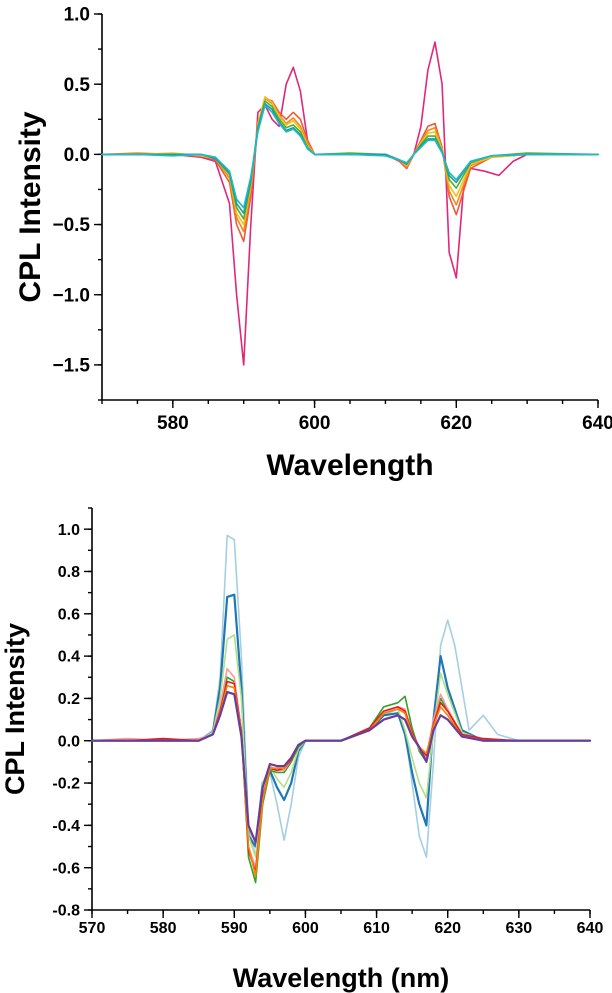 The height and width of the screenshot is (993, 612). Describe the element at coordinates (69, 572) in the screenshot. I see `y-tick-label: 0.8` at that location.